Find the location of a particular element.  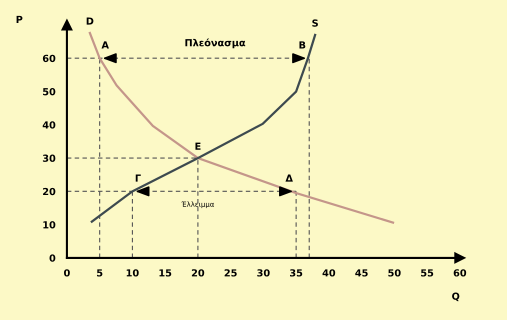

x-tick-label: 35 is located at coordinates (296, 273).